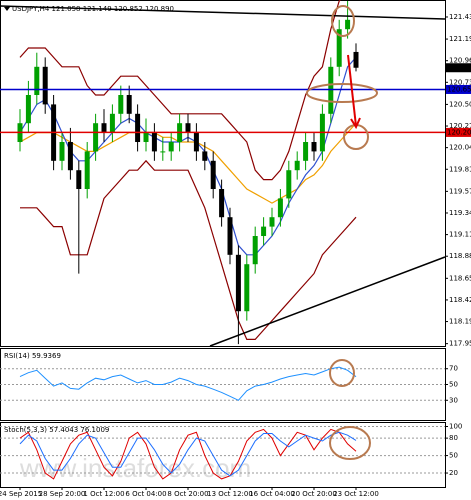  Describe the element at coordinates (453, 369) in the screenshot. I see `y-tick-label: 70` at that location.